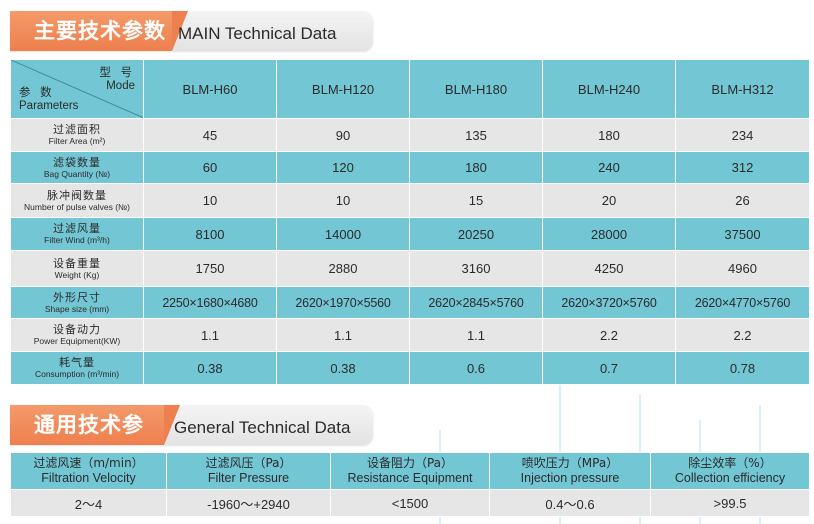 This screenshot has width=814, height=524. What do you see at coordinates (77, 228) in the screenshot?
I see `row-label-cn: 过滤风量` at bounding box center [77, 228].